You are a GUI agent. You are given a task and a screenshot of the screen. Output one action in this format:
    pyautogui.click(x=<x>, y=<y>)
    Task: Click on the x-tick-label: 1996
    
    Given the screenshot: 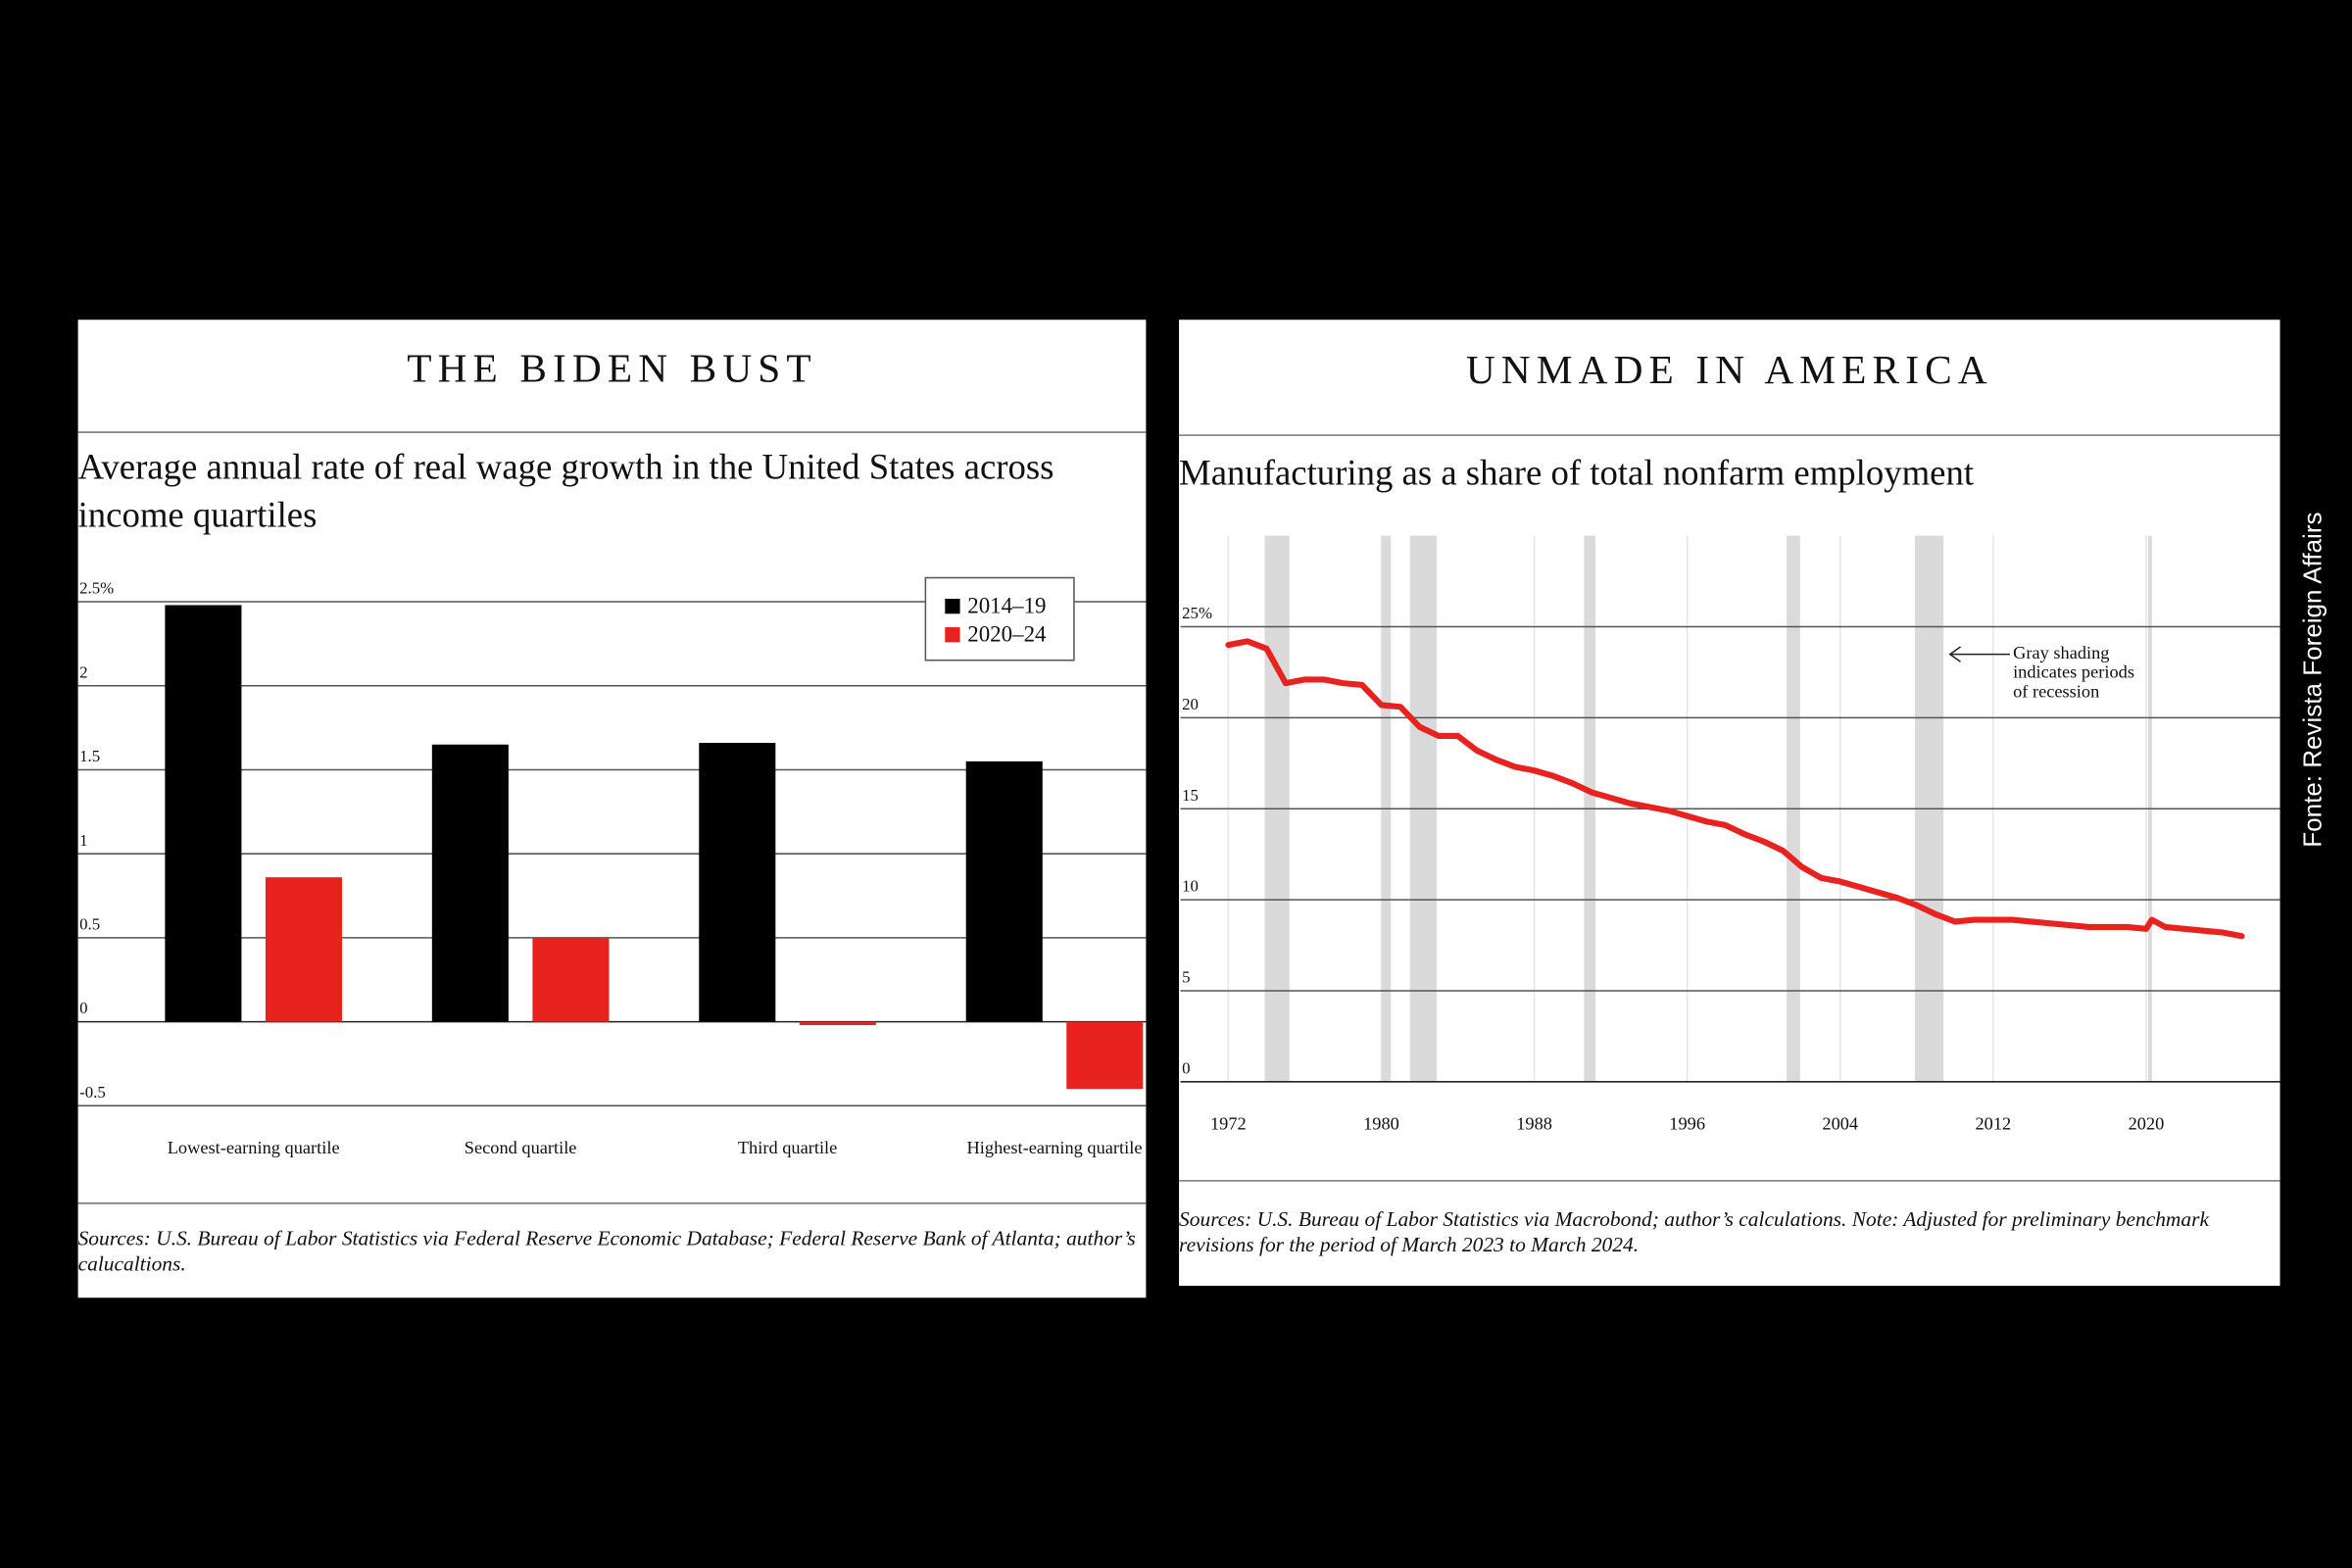 What is the action you would take?
    pyautogui.click(x=1687, y=1123)
    